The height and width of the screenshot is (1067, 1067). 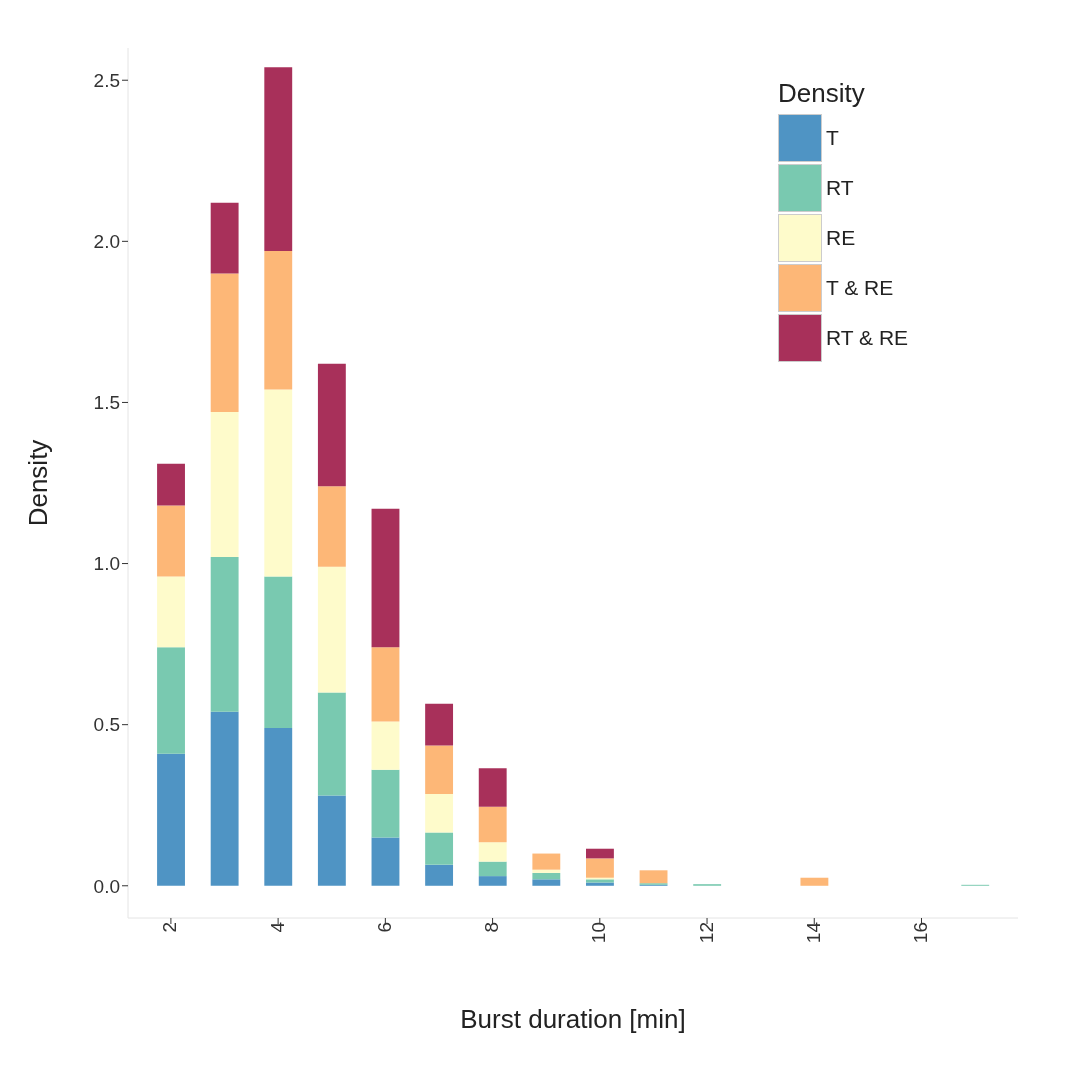 What do you see at coordinates (384, 927) in the screenshot?
I see `x-tick-label: 6` at bounding box center [384, 927].